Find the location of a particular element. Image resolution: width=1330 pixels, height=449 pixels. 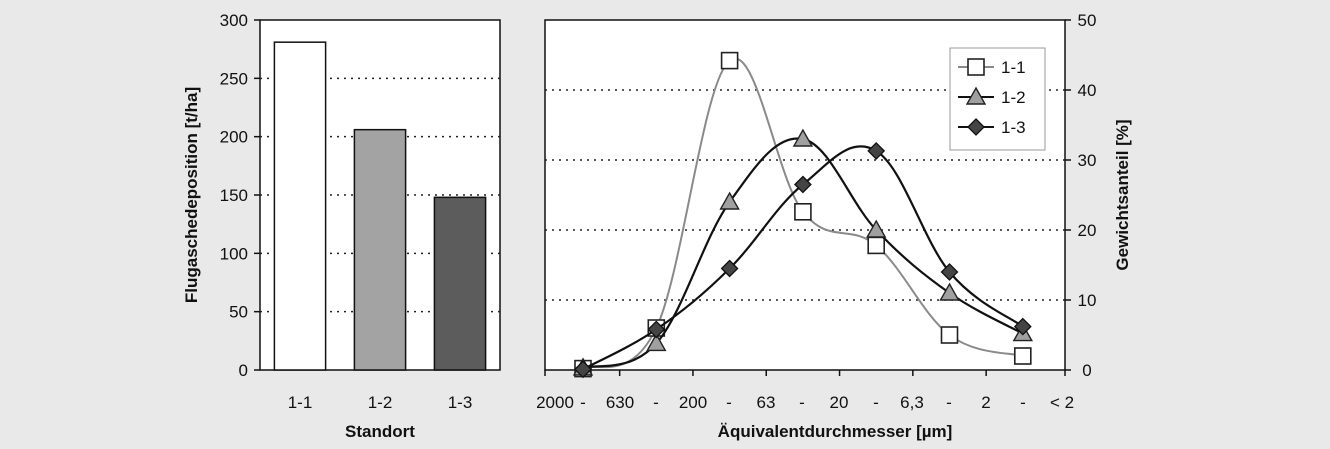

bar-y-tick-label: 100 is located at coordinates (234, 253).